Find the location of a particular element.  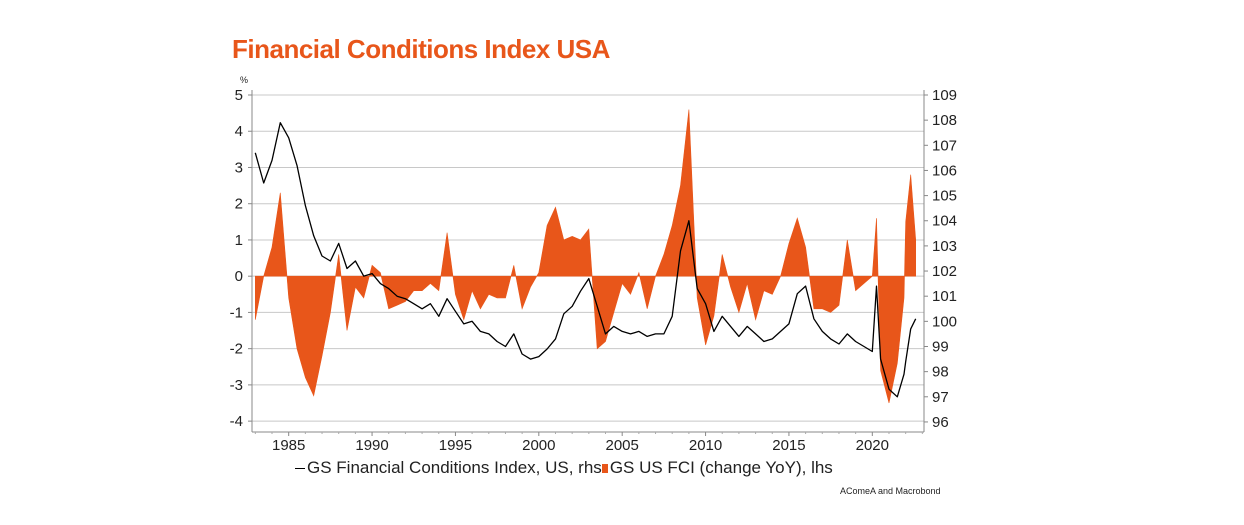

right-tick-label: 104 is located at coordinates (944, 221).